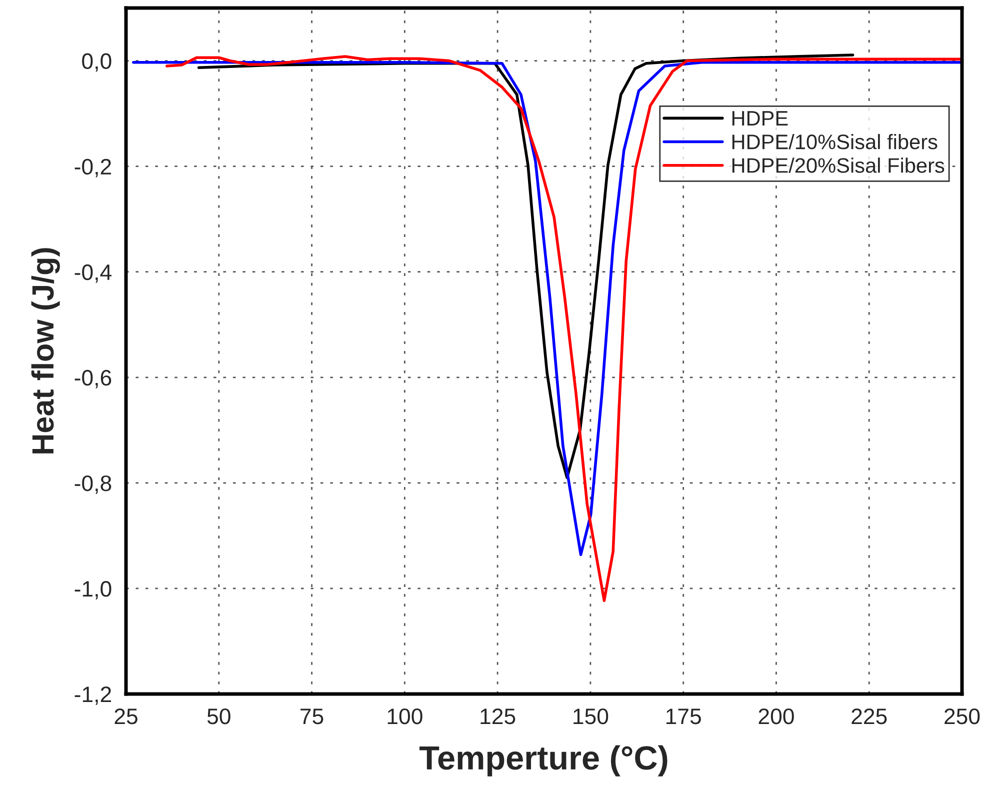 The image size is (991, 807). What do you see at coordinates (405, 716) in the screenshot?
I see `x-tick-label: 100` at bounding box center [405, 716].